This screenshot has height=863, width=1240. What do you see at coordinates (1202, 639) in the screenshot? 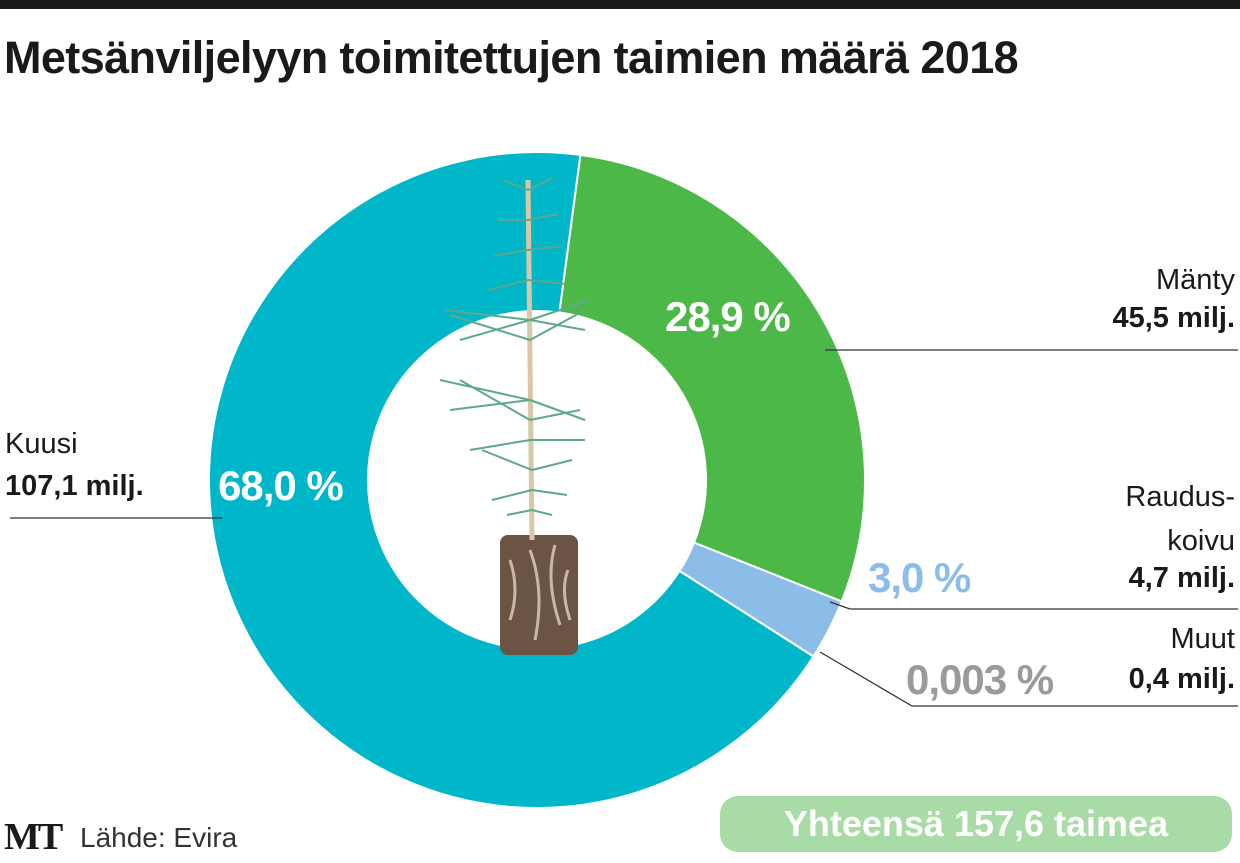
I see `category-label: Muut` at bounding box center [1202, 639].